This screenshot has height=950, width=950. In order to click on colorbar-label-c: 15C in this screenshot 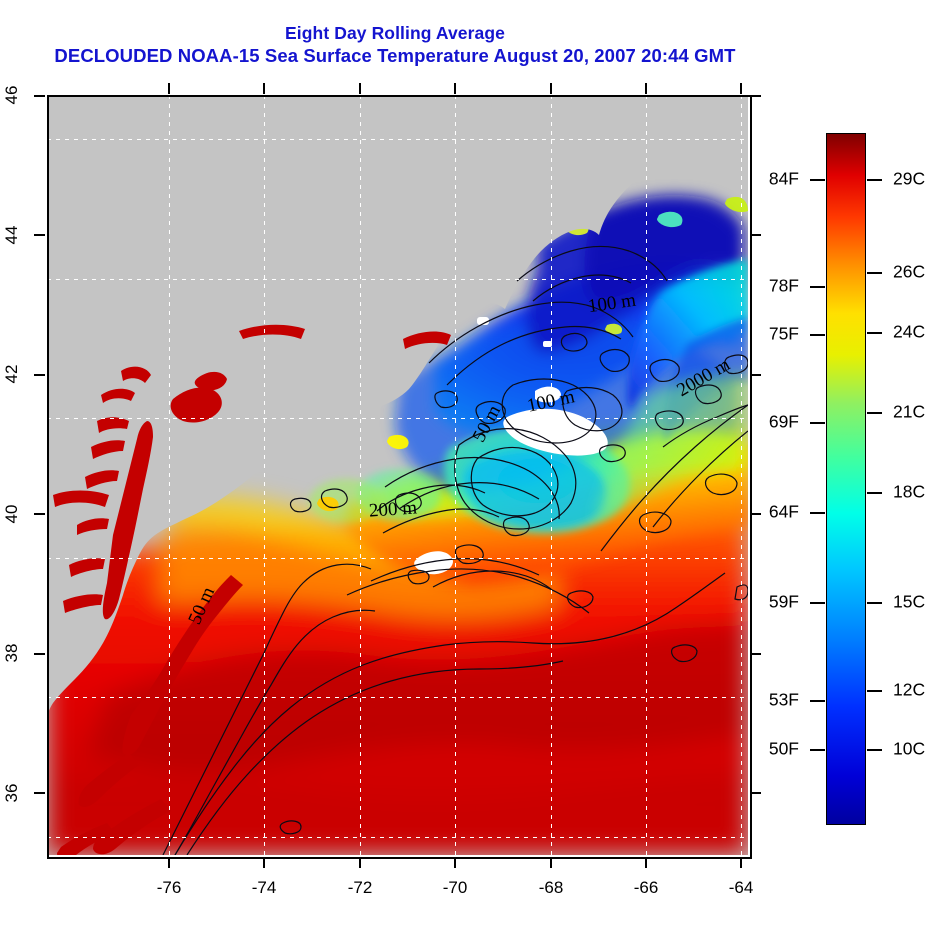, I will do `click(909, 601)`.